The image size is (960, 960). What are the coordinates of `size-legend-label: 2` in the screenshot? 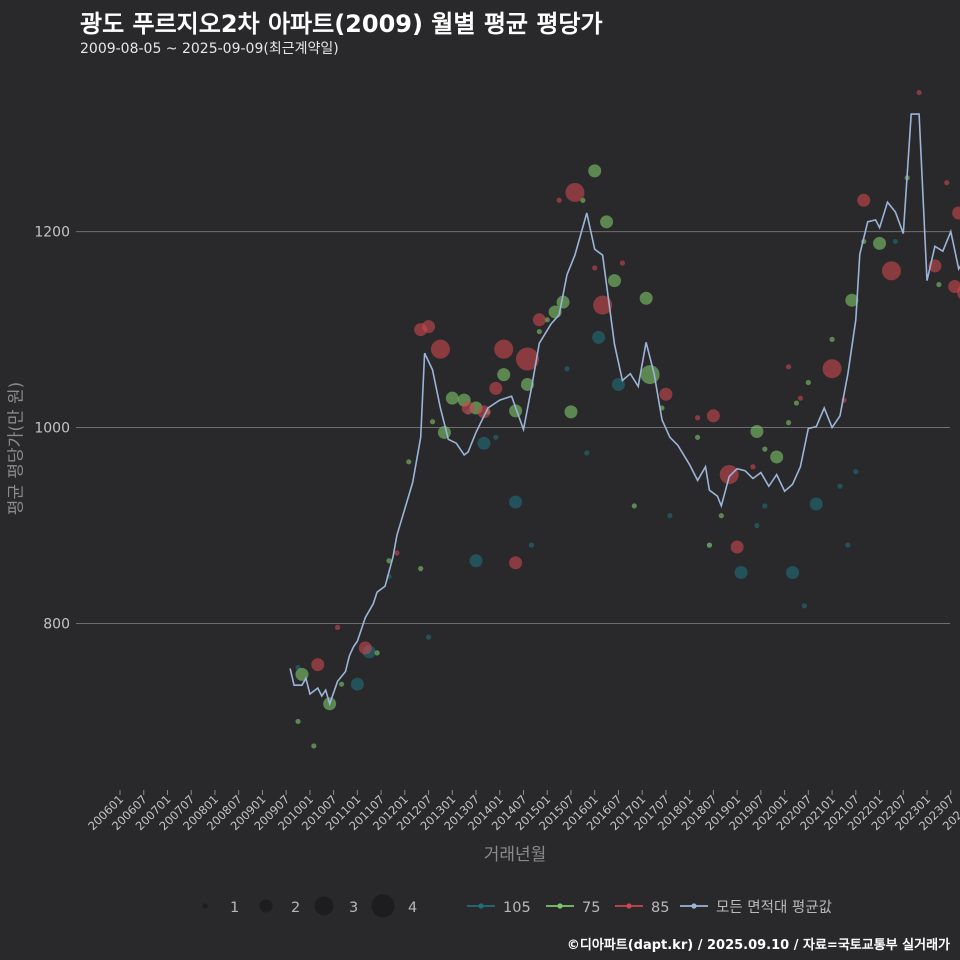 It's located at (295, 908).